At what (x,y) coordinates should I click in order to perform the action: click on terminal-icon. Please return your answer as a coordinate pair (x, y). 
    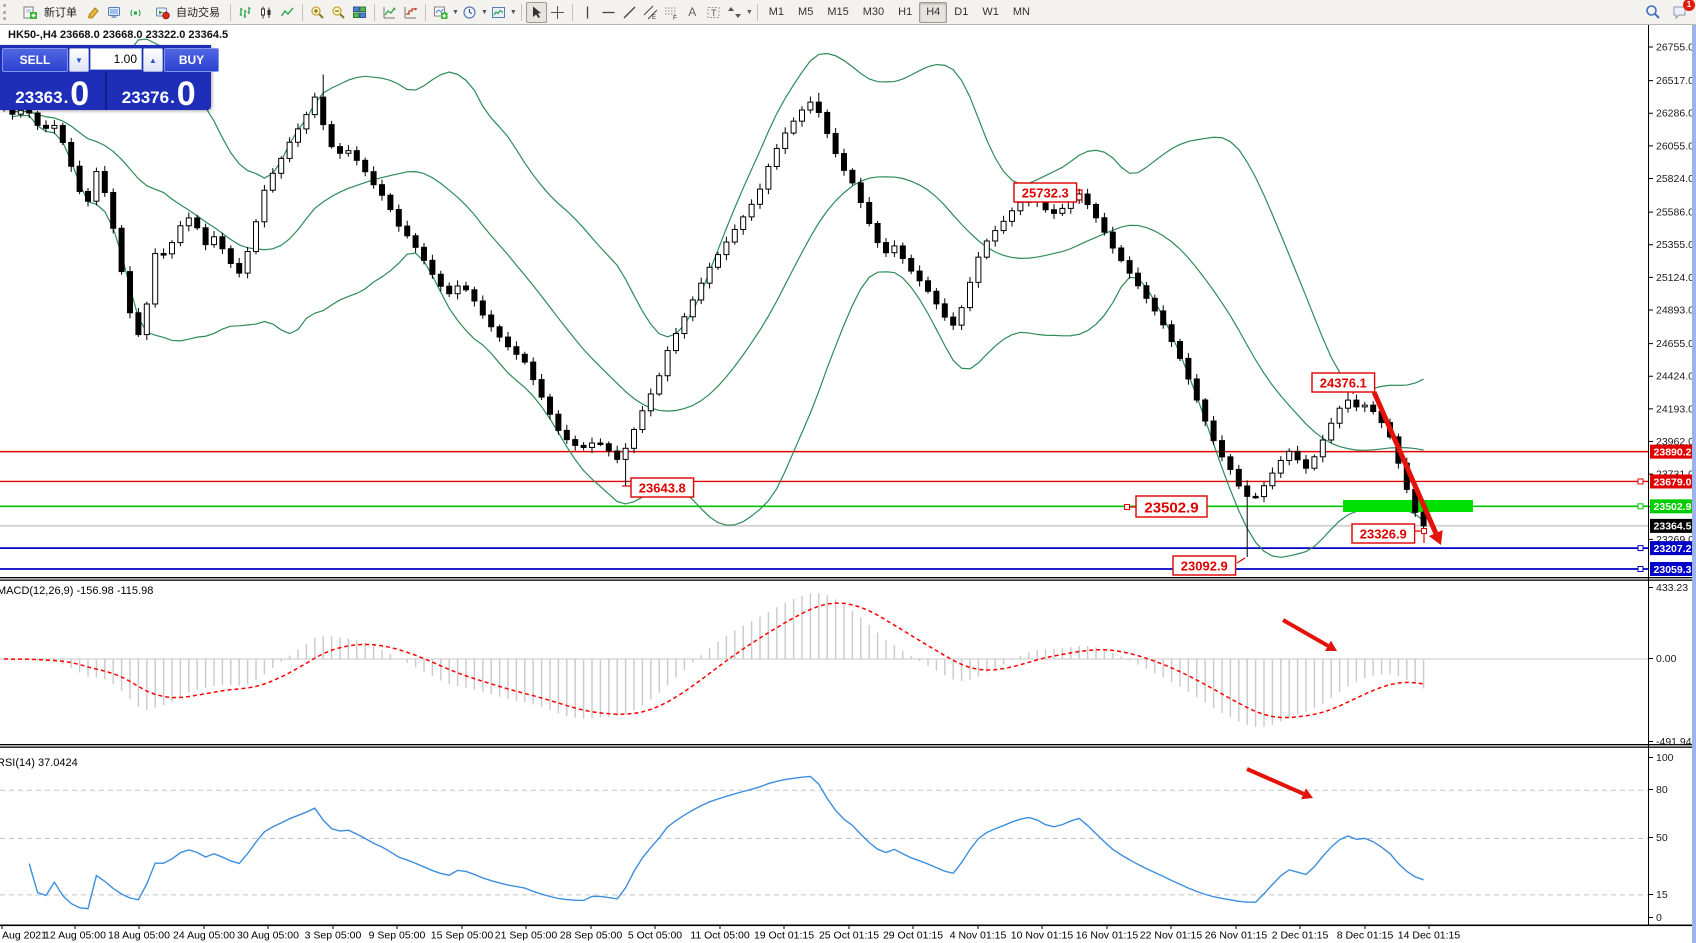
    Looking at the image, I should click on (114, 12).